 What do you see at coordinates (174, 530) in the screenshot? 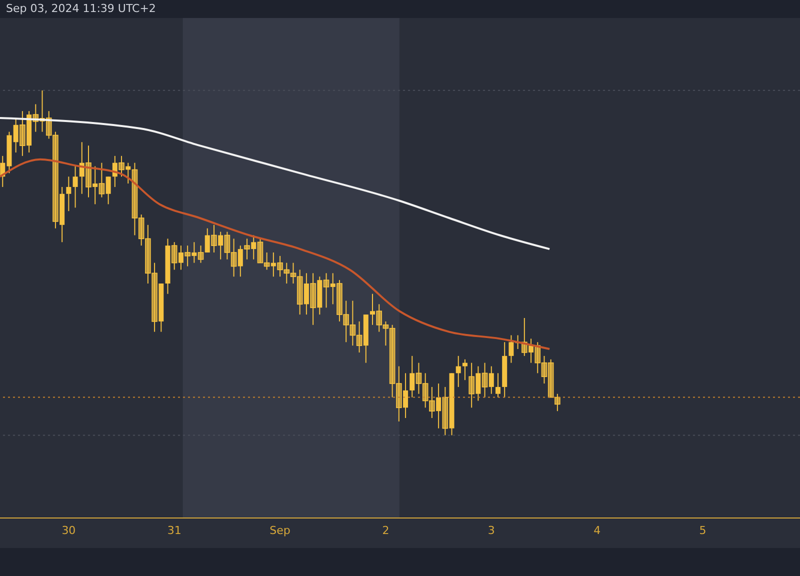
I see `x-tick-label: 31` at bounding box center [174, 530].